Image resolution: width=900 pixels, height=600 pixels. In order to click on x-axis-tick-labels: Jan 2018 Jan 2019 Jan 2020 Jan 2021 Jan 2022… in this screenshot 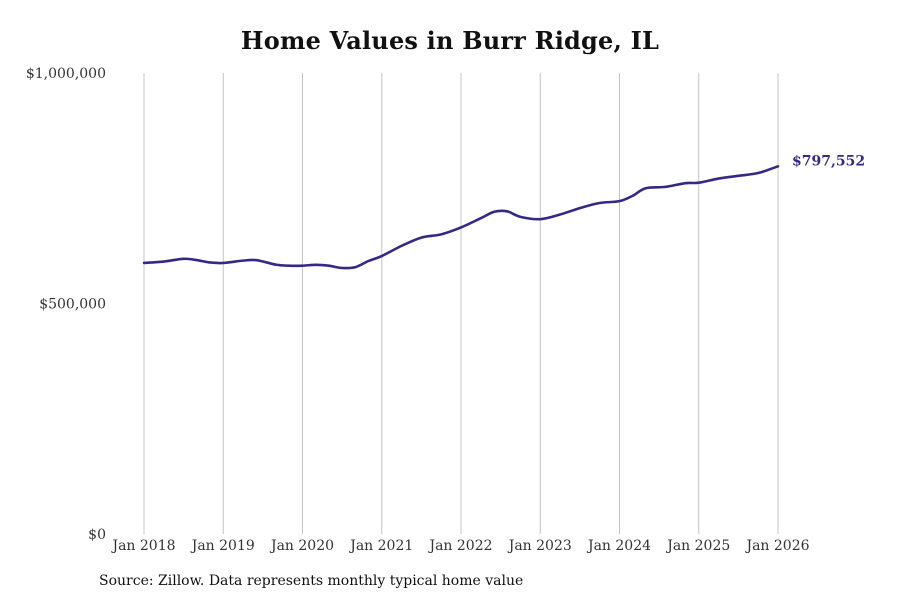, I will do `click(459, 546)`.